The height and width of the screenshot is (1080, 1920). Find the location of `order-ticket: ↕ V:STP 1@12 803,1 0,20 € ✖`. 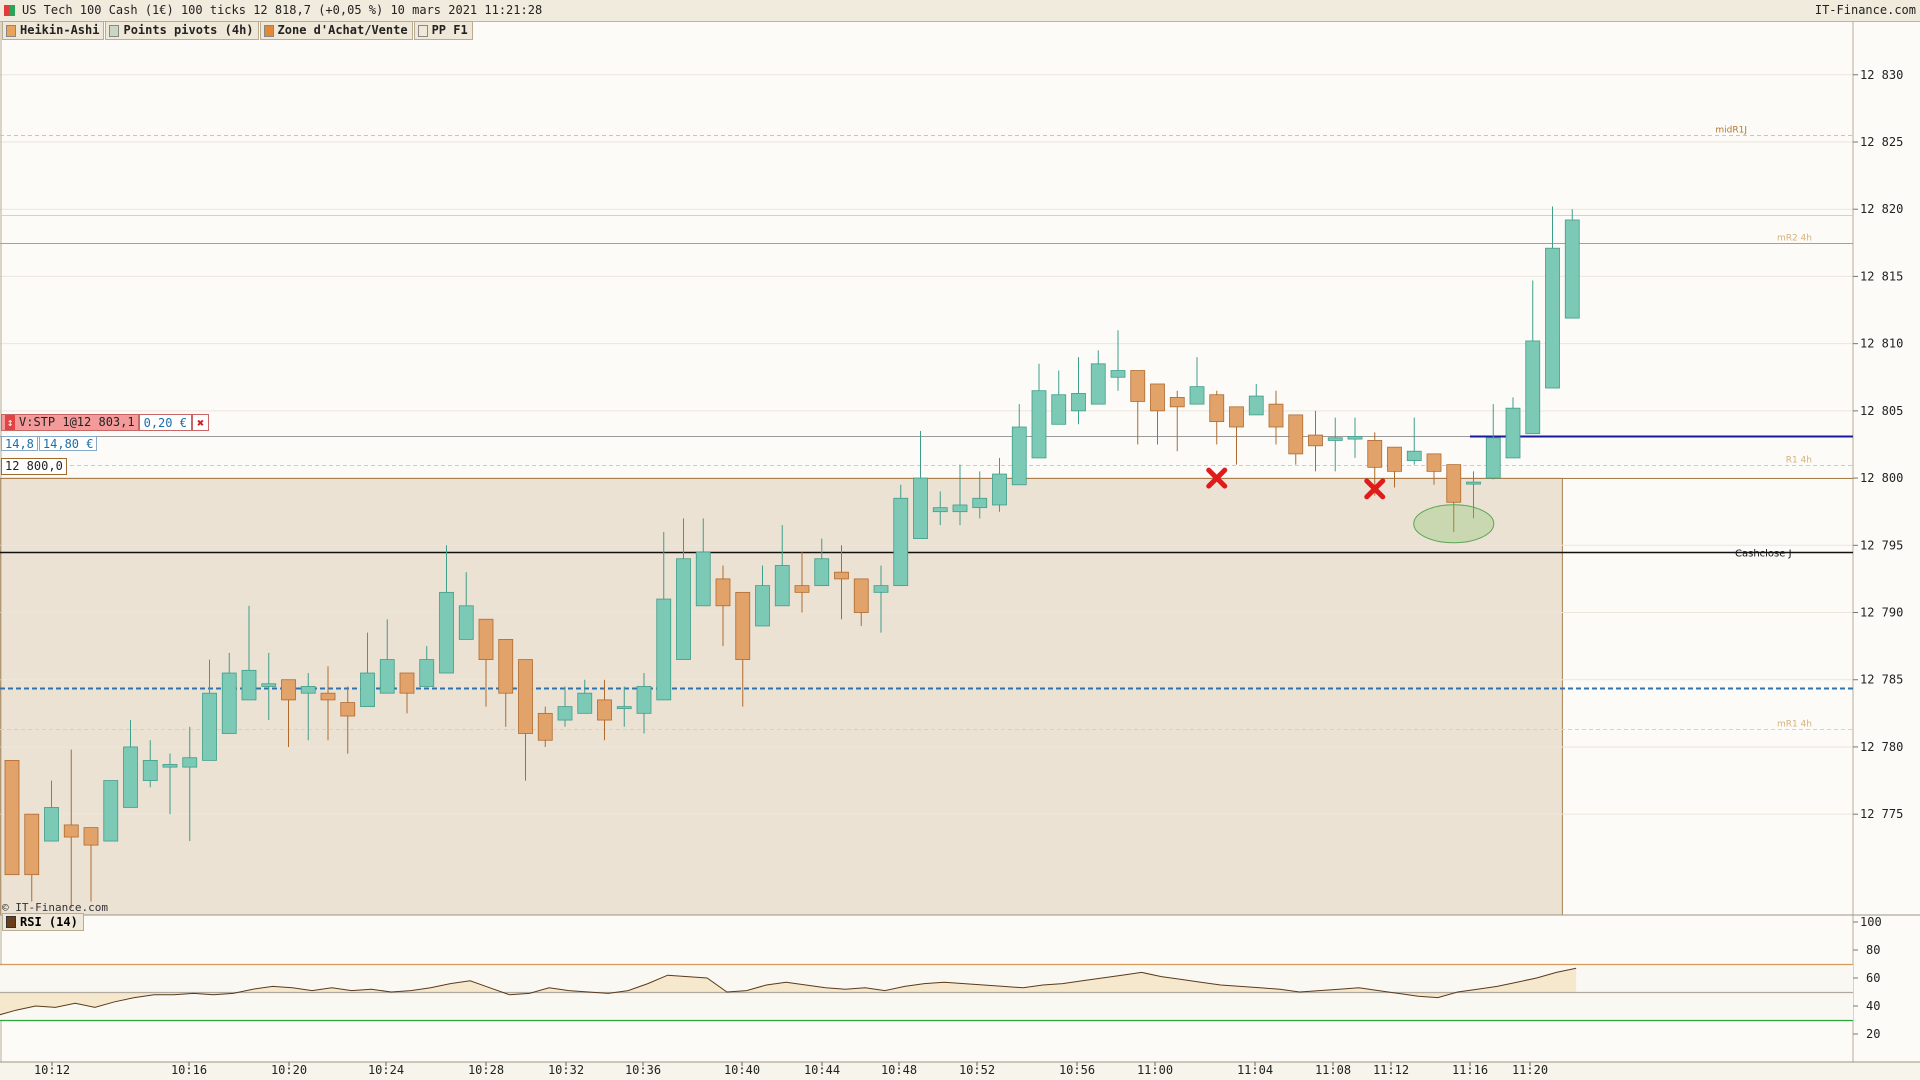

order-ticket: ↕ V:STP 1@12 803,1 0,20 € ✖ is located at coordinates (105, 422).